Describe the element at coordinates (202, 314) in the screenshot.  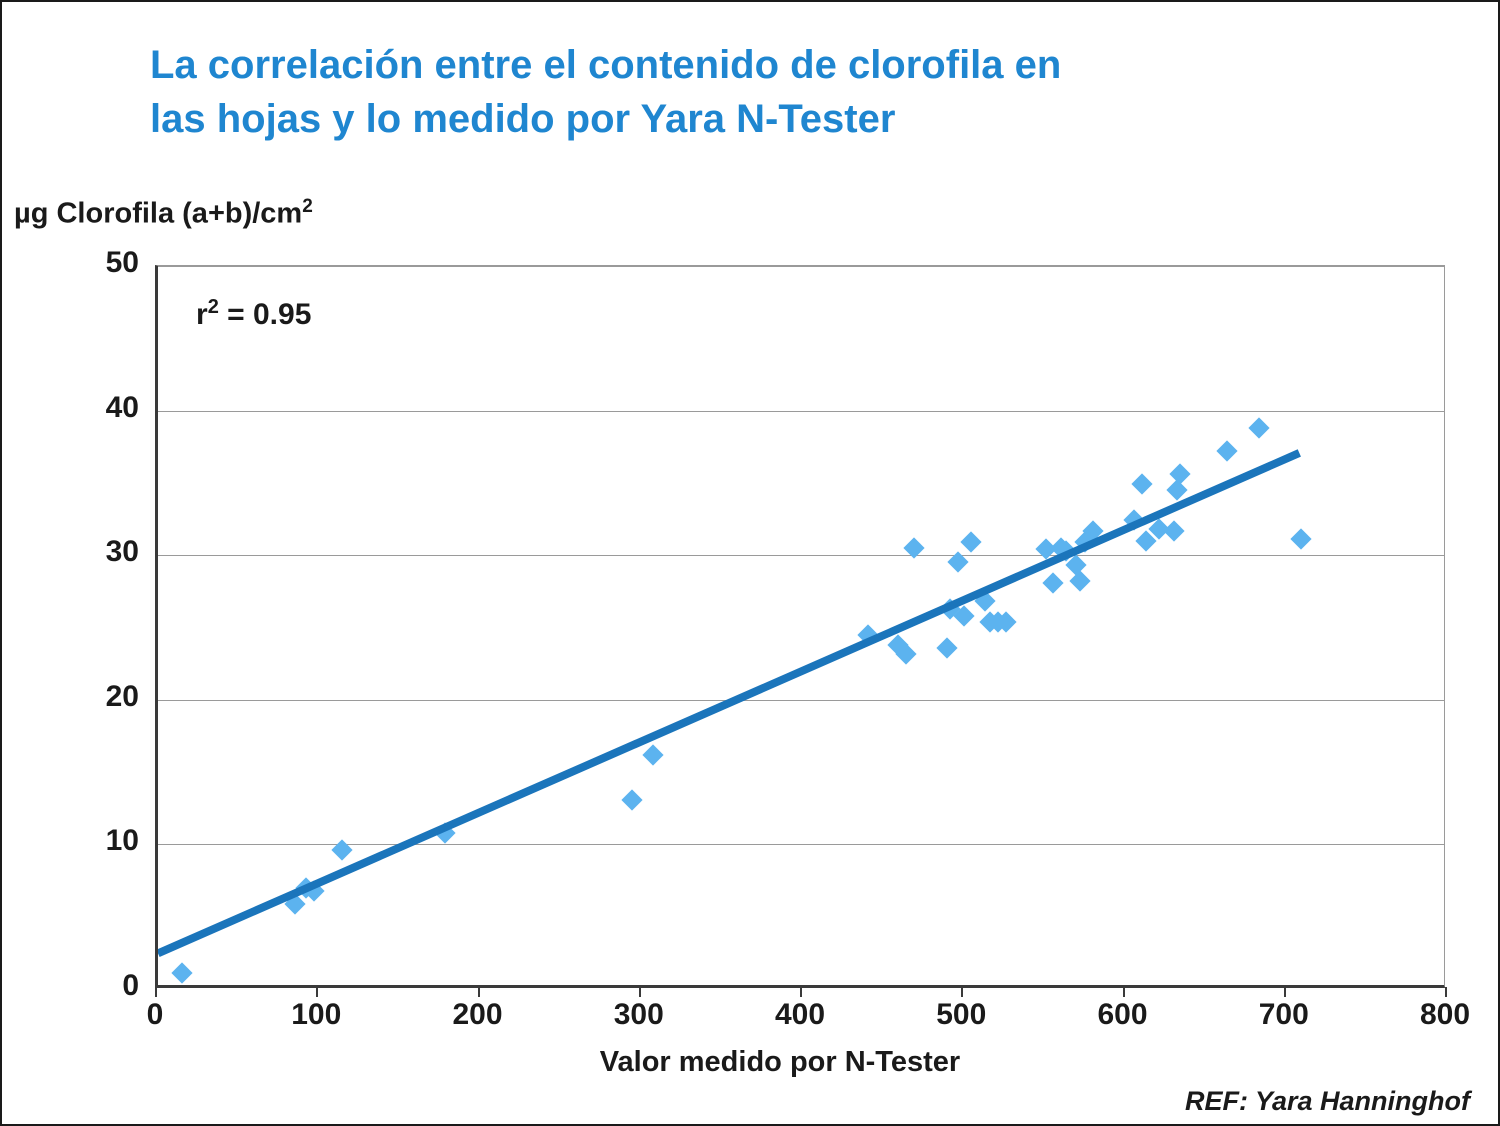
I see `r-squared-text: r` at that location.